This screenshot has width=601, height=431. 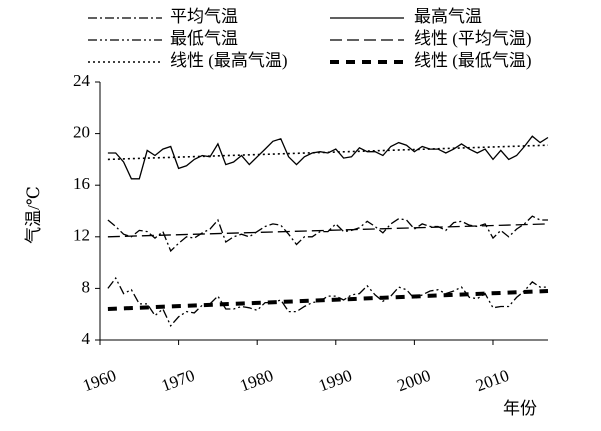 I want to click on x-axis-label: 年份, so click(x=520, y=408).